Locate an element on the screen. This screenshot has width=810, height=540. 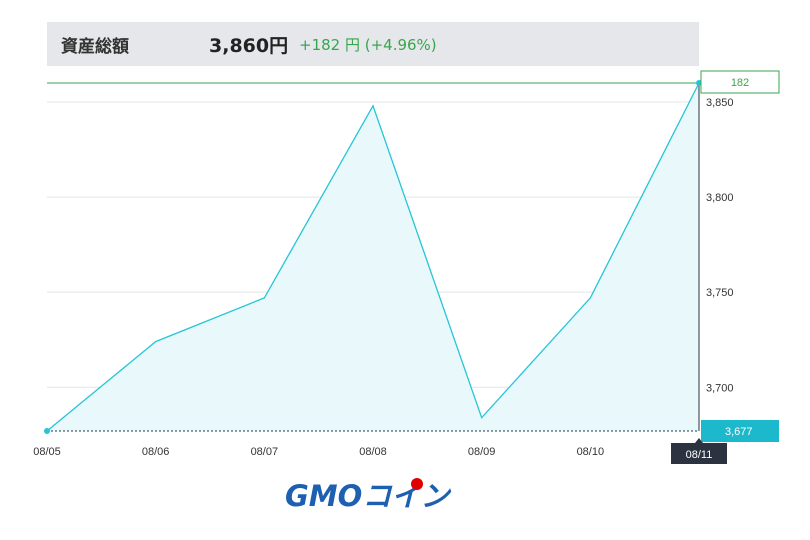
x-tick-label: 08/10 is located at coordinates (591, 452).